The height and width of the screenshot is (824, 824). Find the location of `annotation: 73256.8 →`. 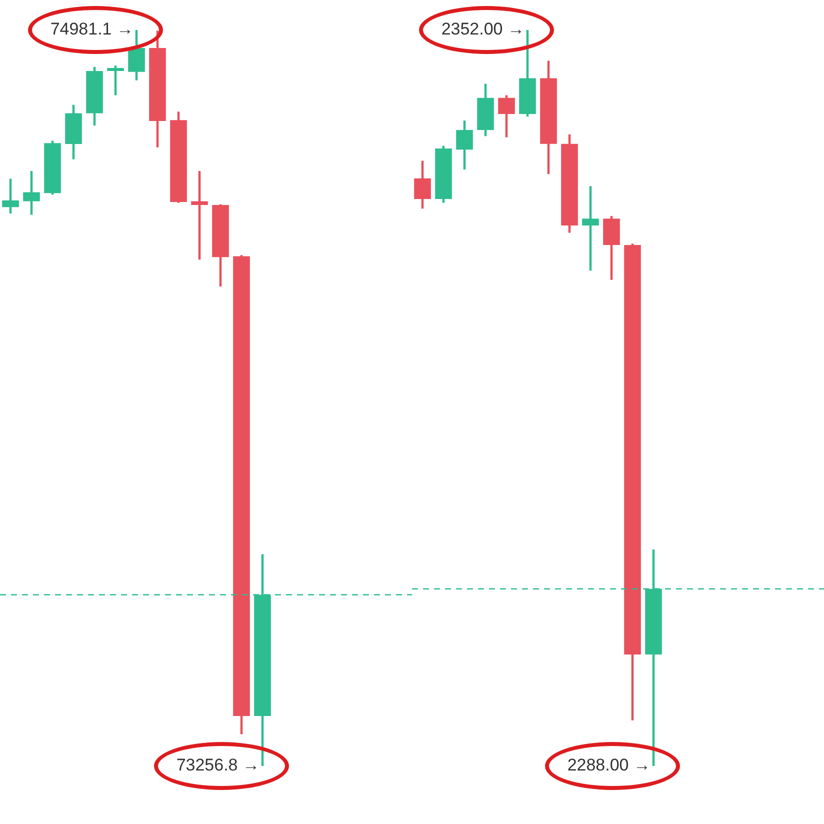

annotation: 73256.8 → is located at coordinates (218, 765).